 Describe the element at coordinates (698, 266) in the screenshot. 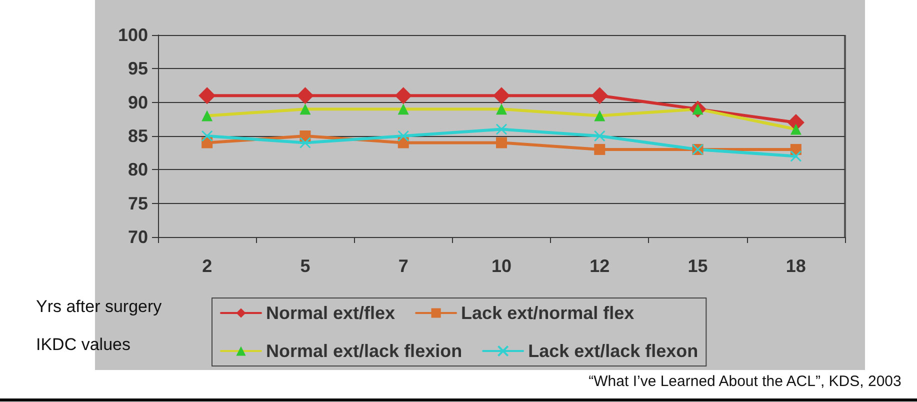

I see `x-tick-label: 15` at that location.